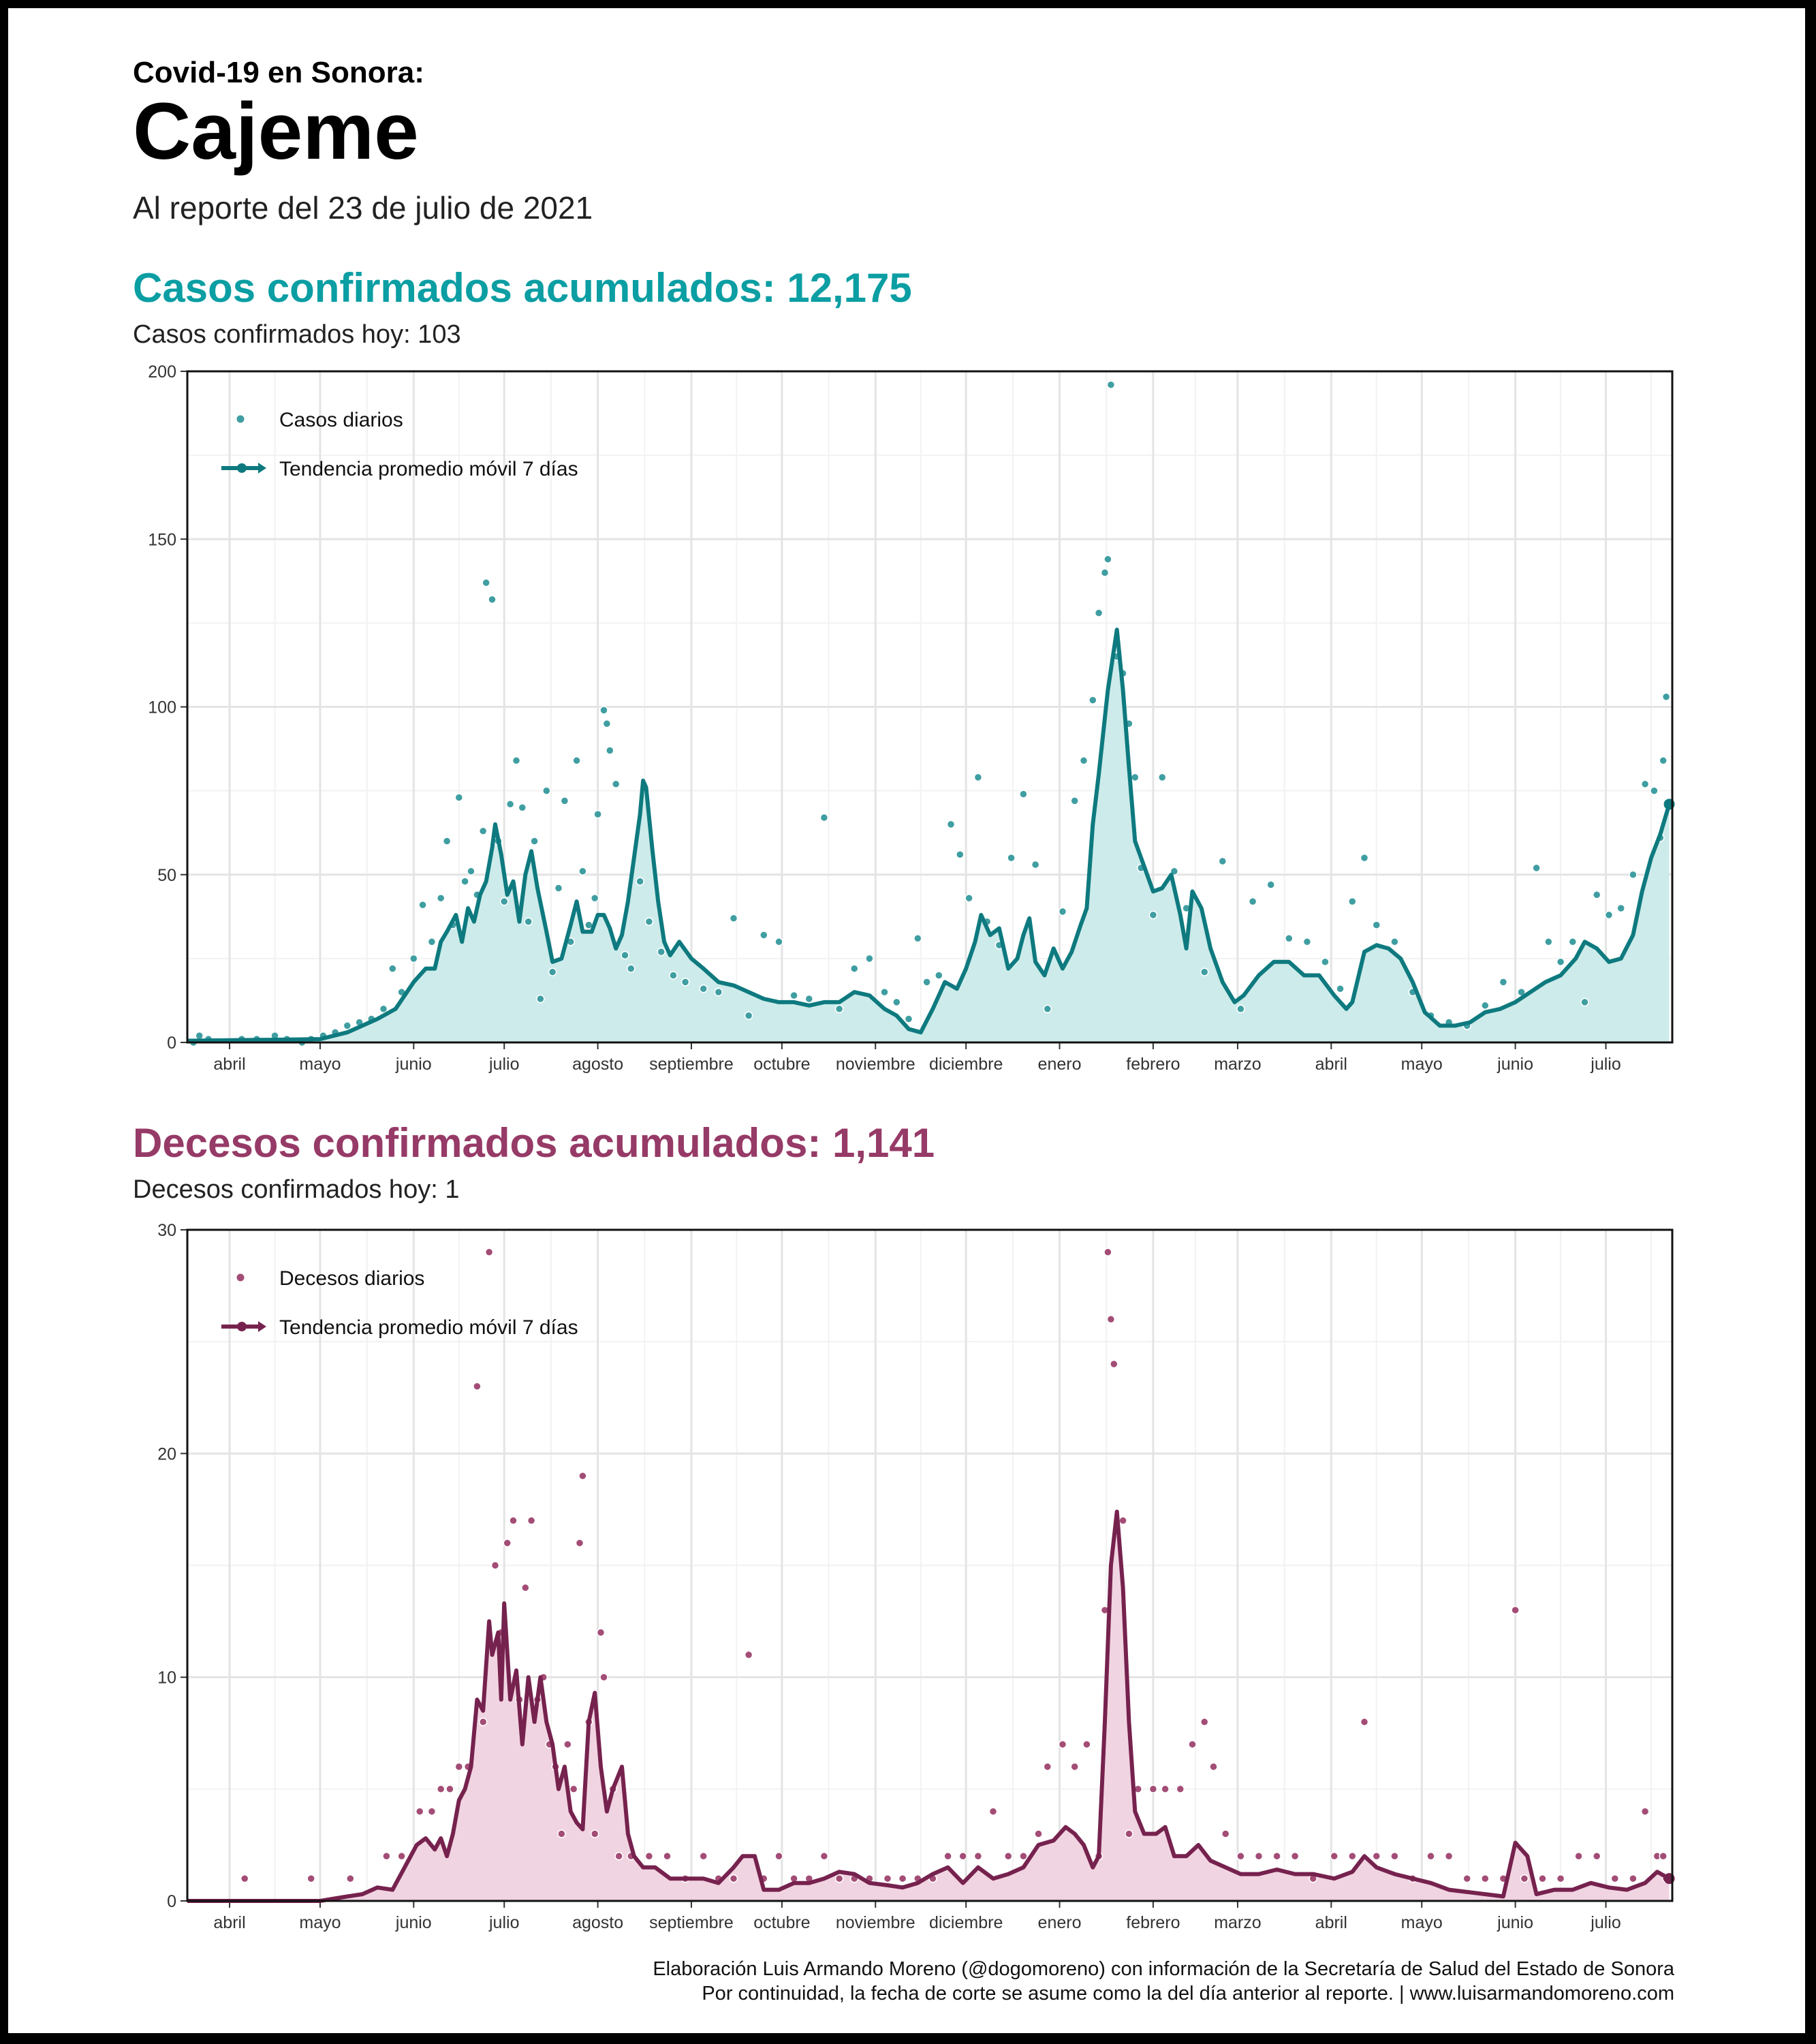  What do you see at coordinates (320, 1923) in the screenshot?
I see `x-tick-label: mayo` at bounding box center [320, 1923].